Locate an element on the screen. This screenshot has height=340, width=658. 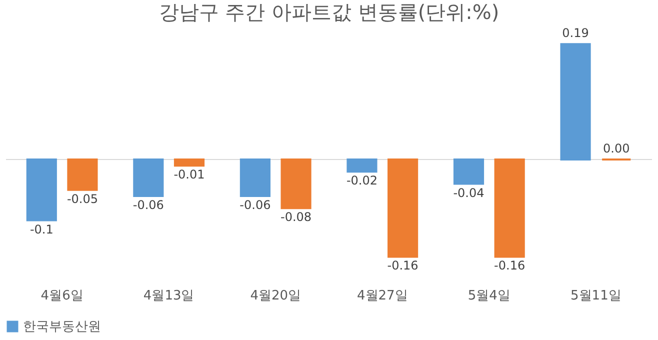
data-label: -0.1 is located at coordinates (42, 229).